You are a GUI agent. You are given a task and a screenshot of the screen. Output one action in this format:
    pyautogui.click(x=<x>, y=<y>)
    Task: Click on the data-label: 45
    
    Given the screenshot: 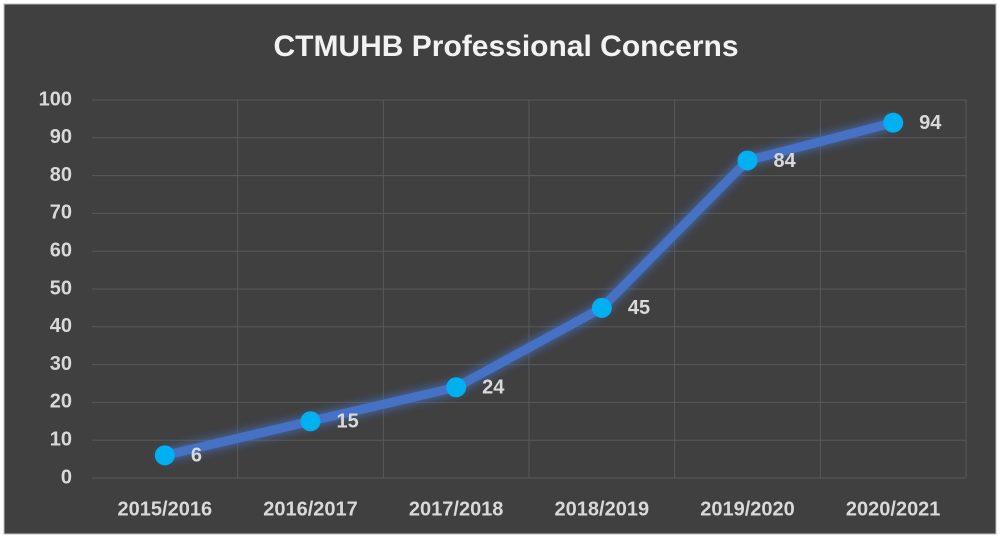 What is the action you would take?
    pyautogui.click(x=639, y=308)
    